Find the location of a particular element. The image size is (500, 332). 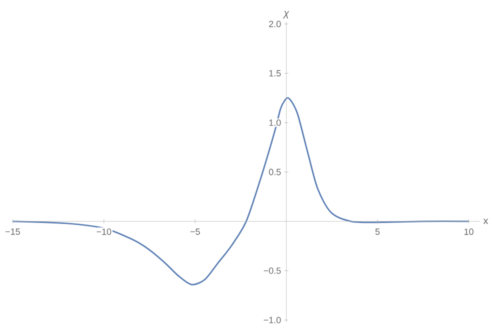

y-tick-label: 0.5 is located at coordinates (274, 172).